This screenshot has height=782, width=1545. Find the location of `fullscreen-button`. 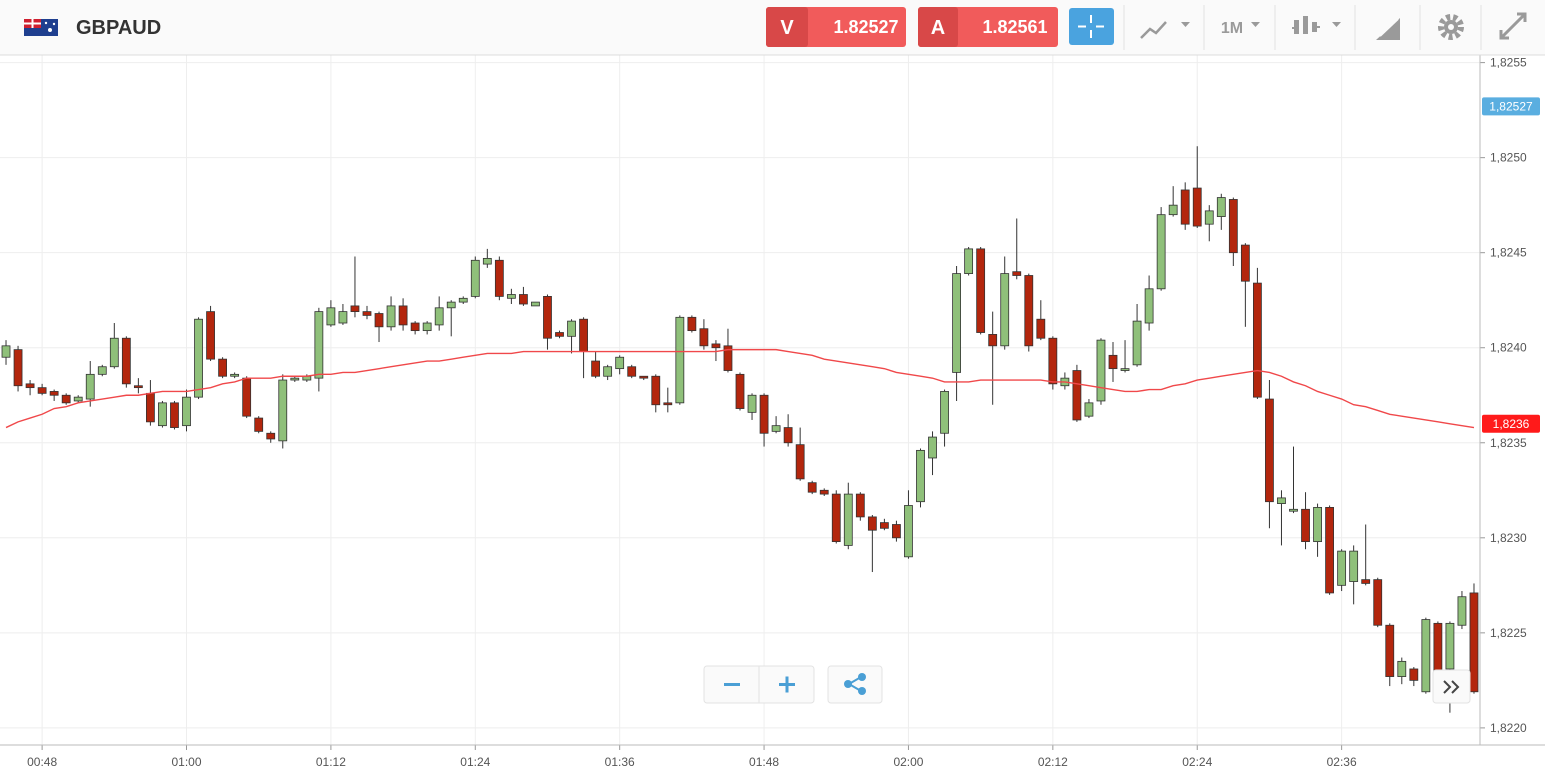

fullscreen-button is located at coordinates (1513, 26).